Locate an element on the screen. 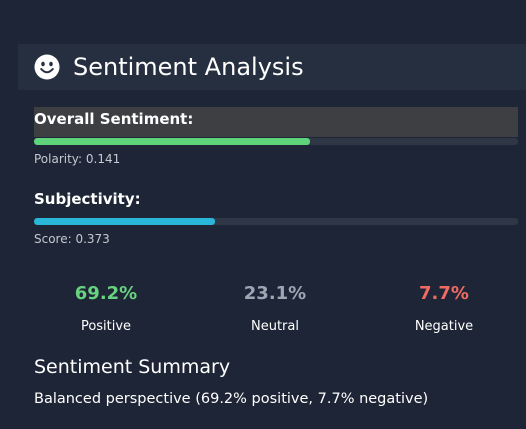 This screenshot has height=429, width=526. positive-percentage: 69.2% is located at coordinates (106, 293).